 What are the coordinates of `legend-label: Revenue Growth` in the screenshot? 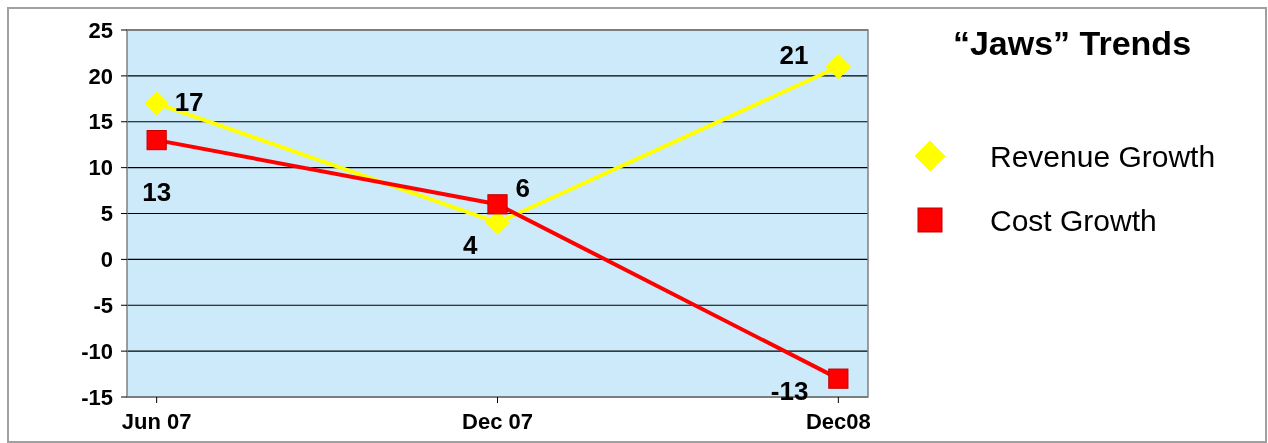 It's located at (1103, 156).